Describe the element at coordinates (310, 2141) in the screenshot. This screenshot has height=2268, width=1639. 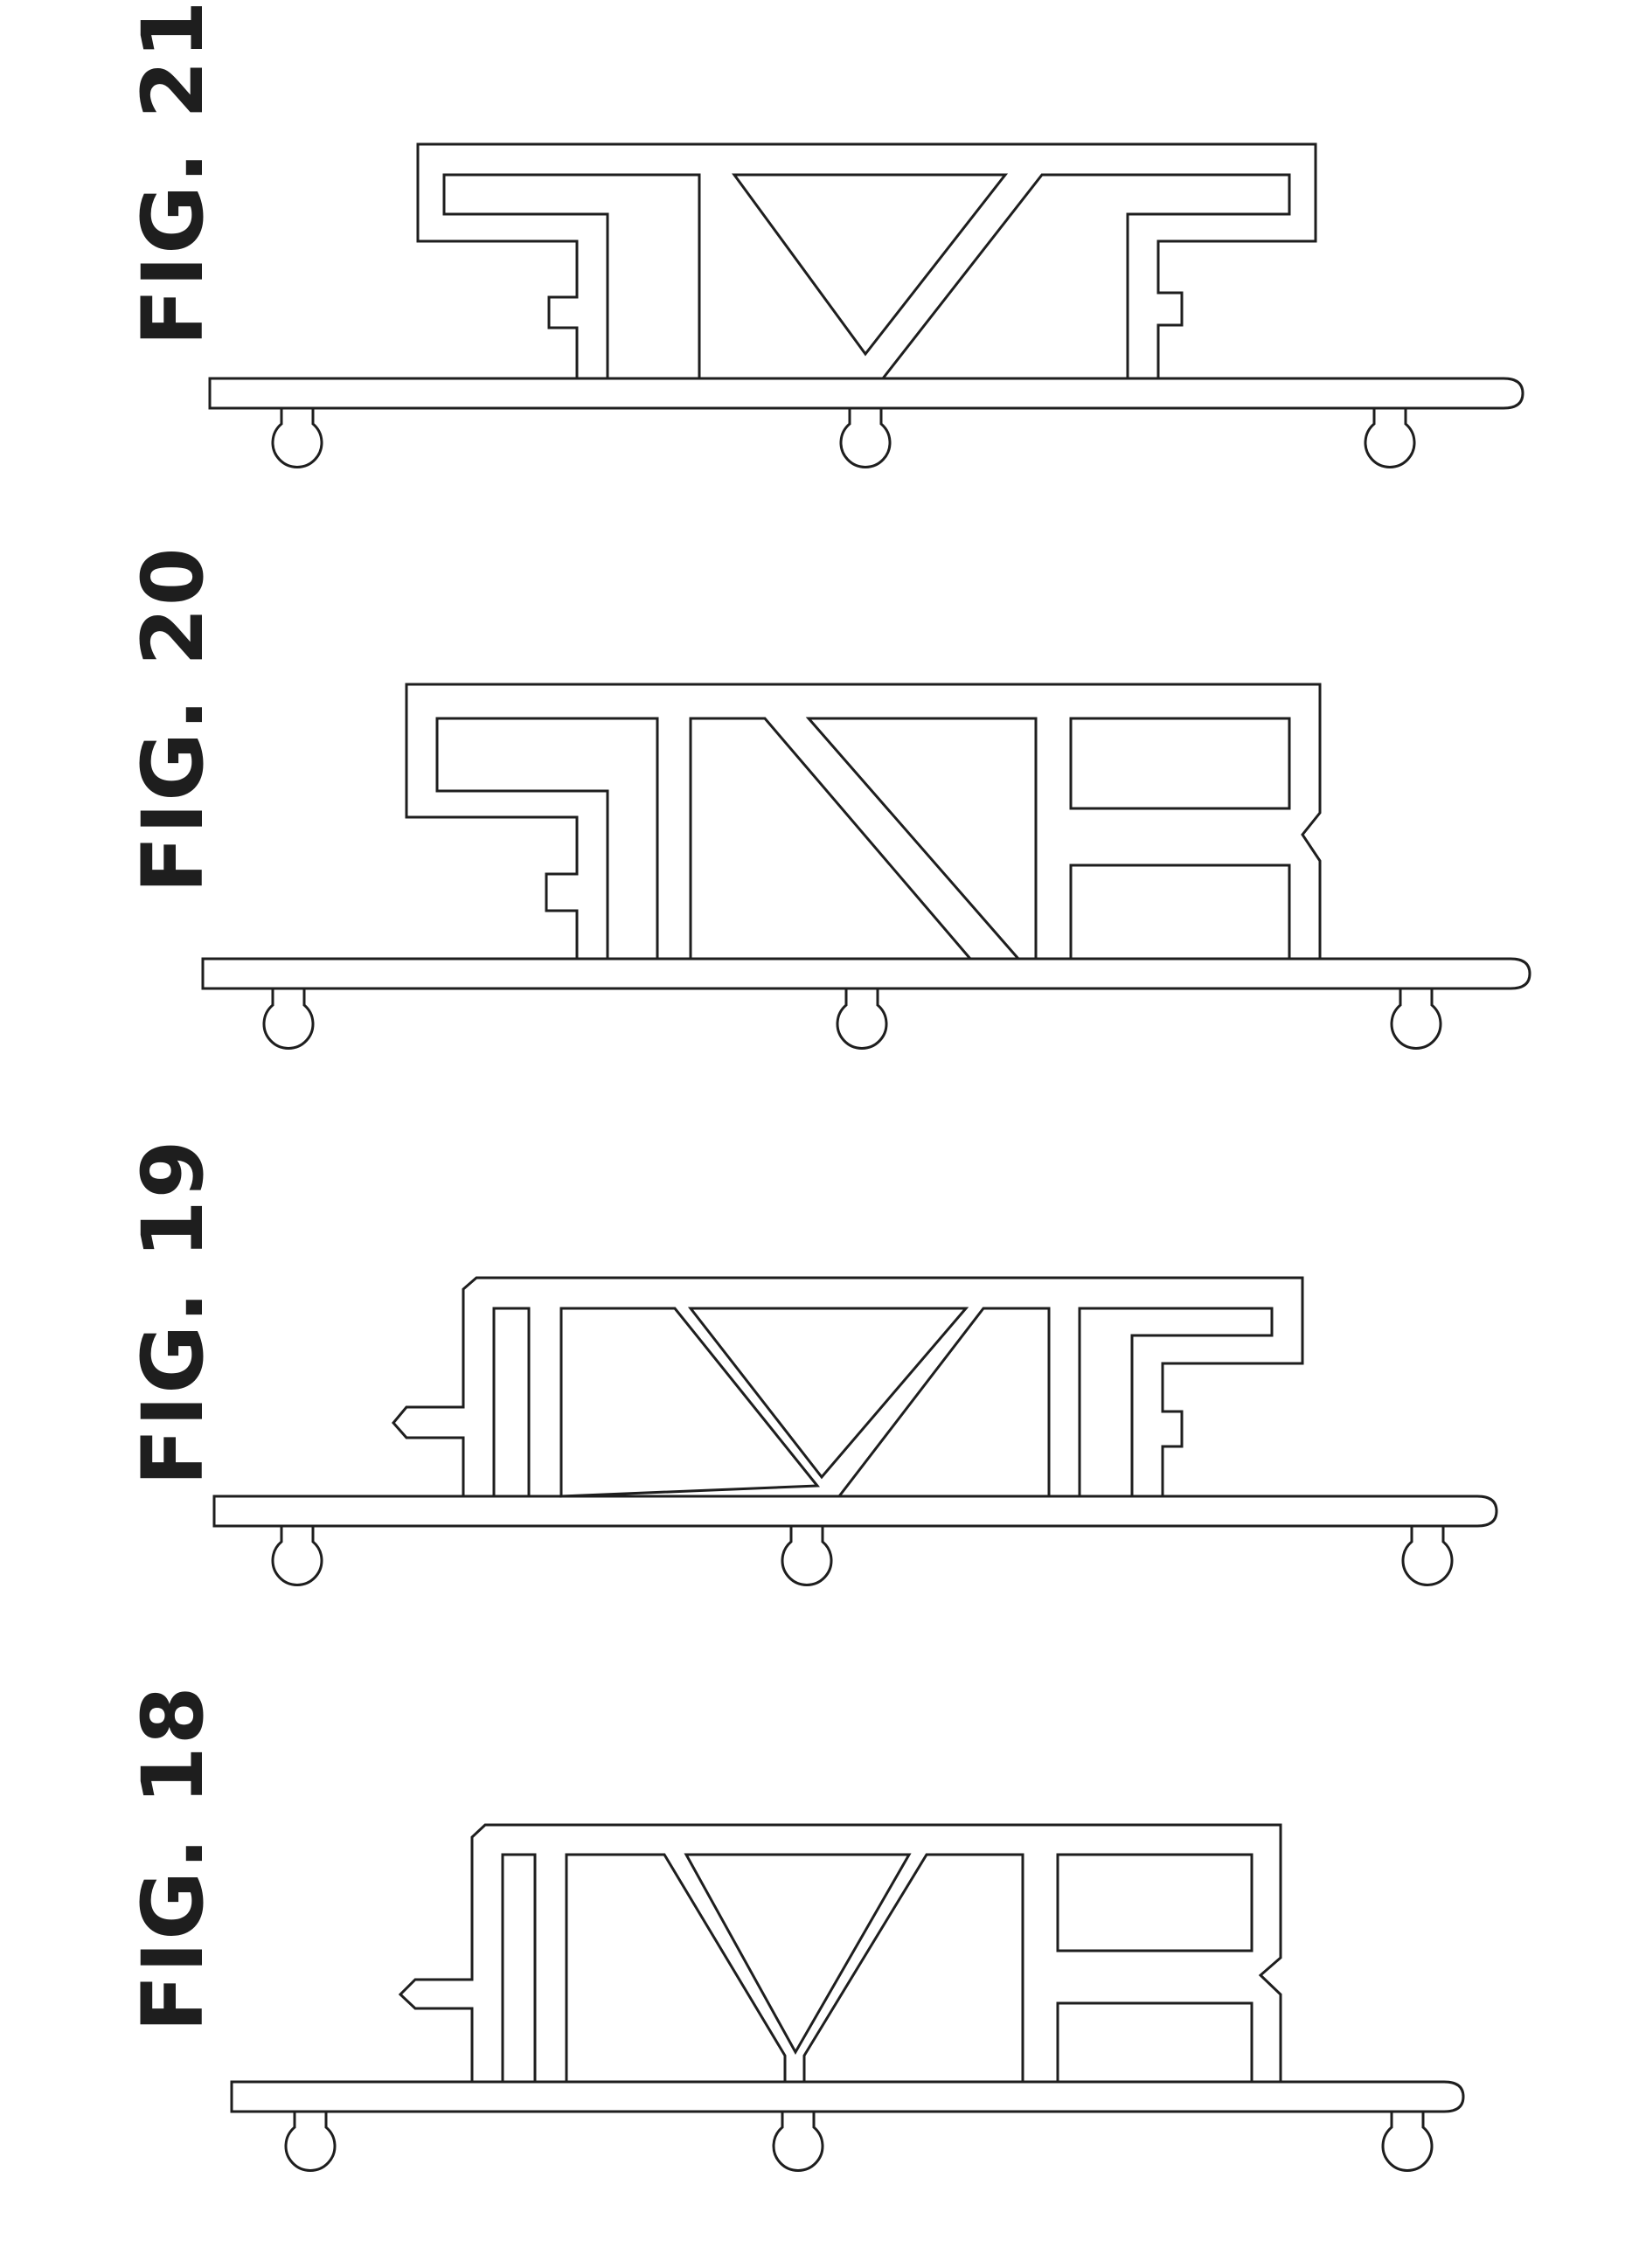
I see `fig18-stud-left` at that location.